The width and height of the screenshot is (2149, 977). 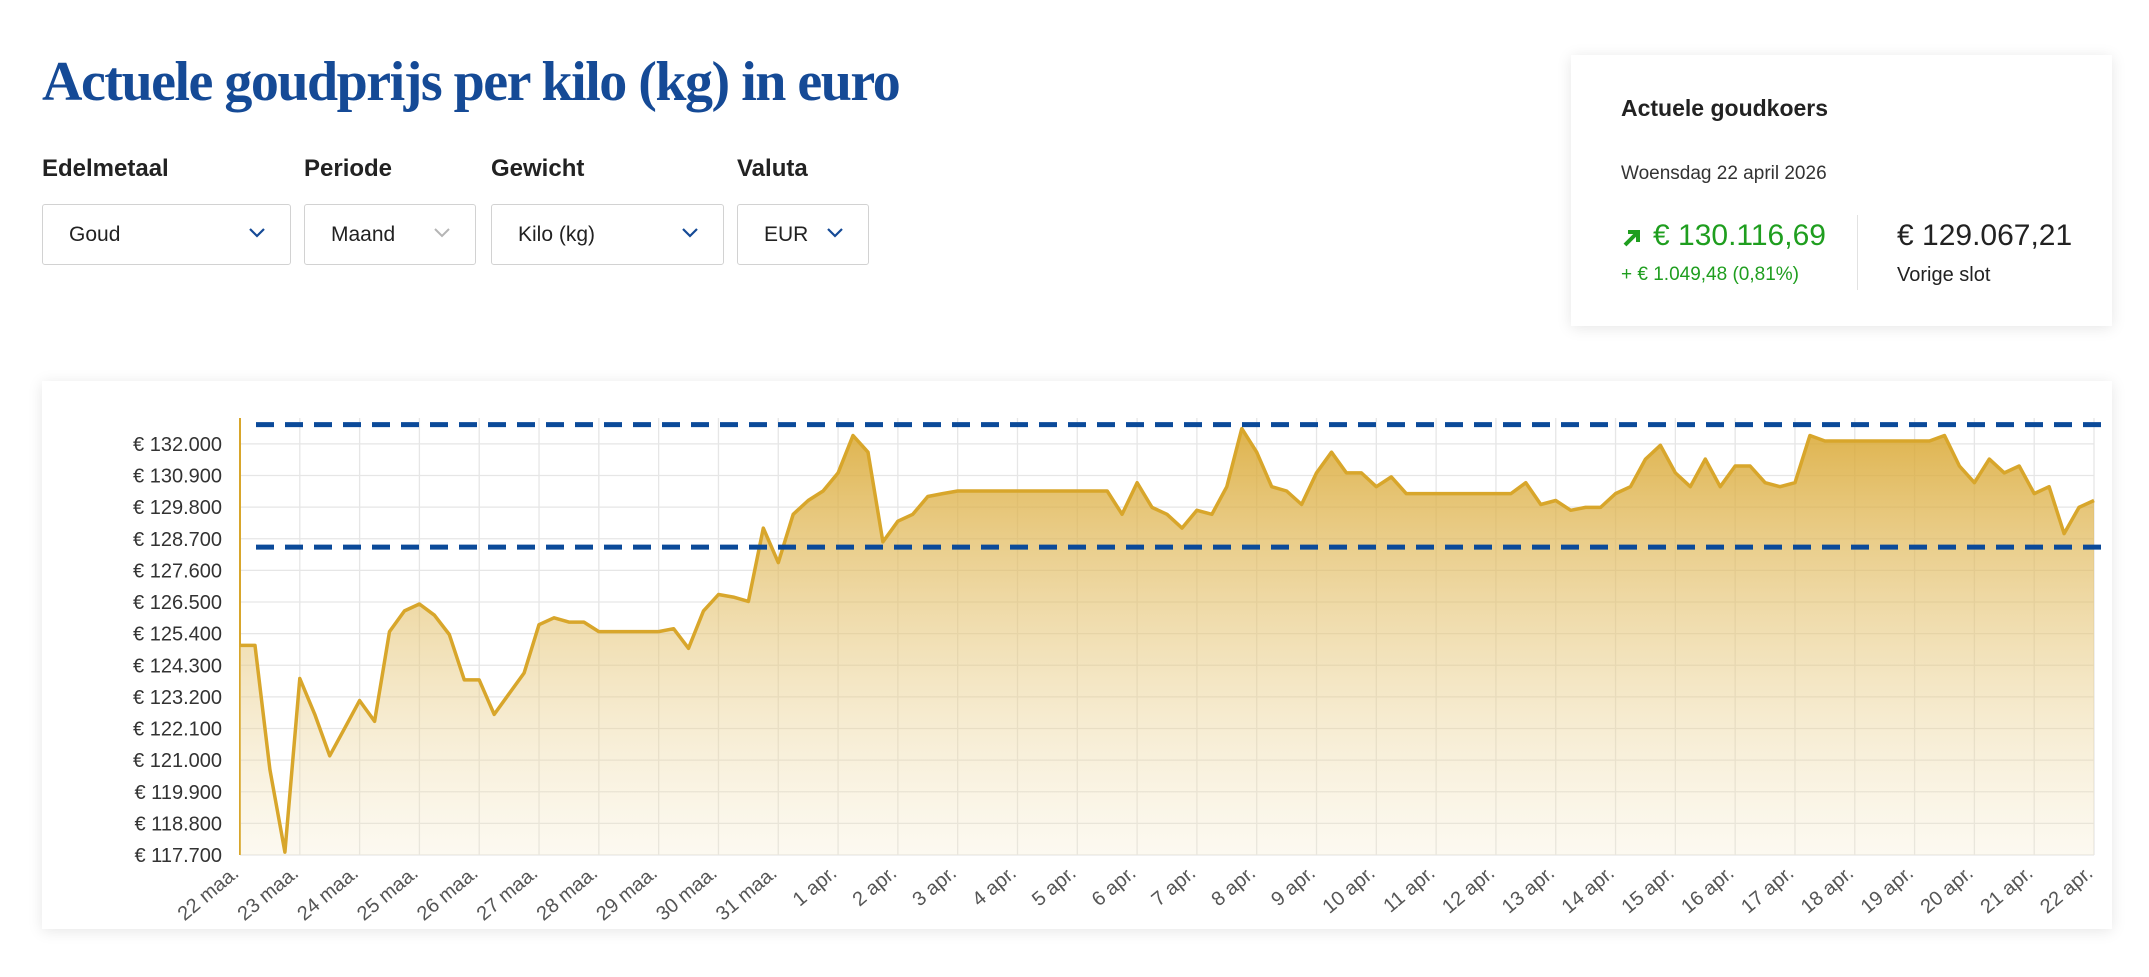 I want to click on previous-label: Vorige slot, so click(x=1944, y=275).